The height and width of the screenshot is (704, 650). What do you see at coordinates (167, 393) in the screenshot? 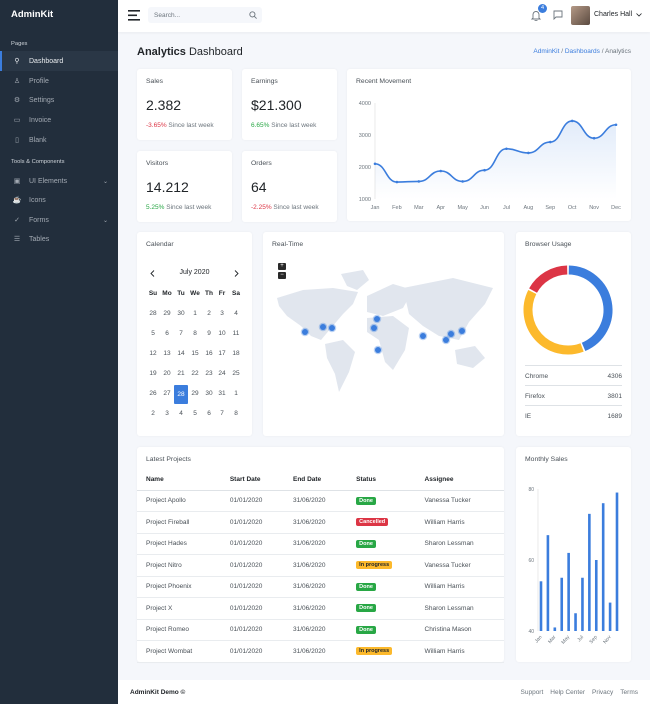
I see `calendar-day: 27` at bounding box center [167, 393].